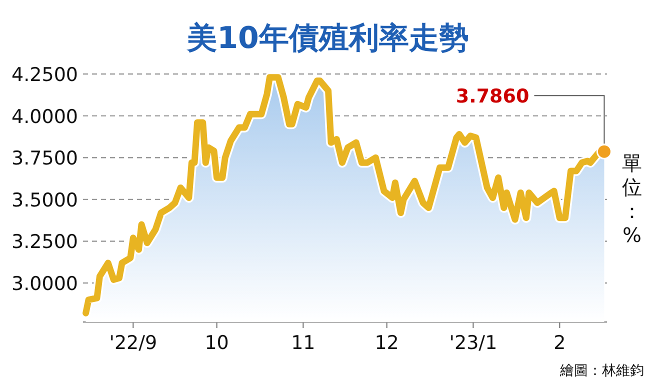 The height and width of the screenshot is (385, 656). I want to click on x-tick-label: '22/9, so click(133, 343).